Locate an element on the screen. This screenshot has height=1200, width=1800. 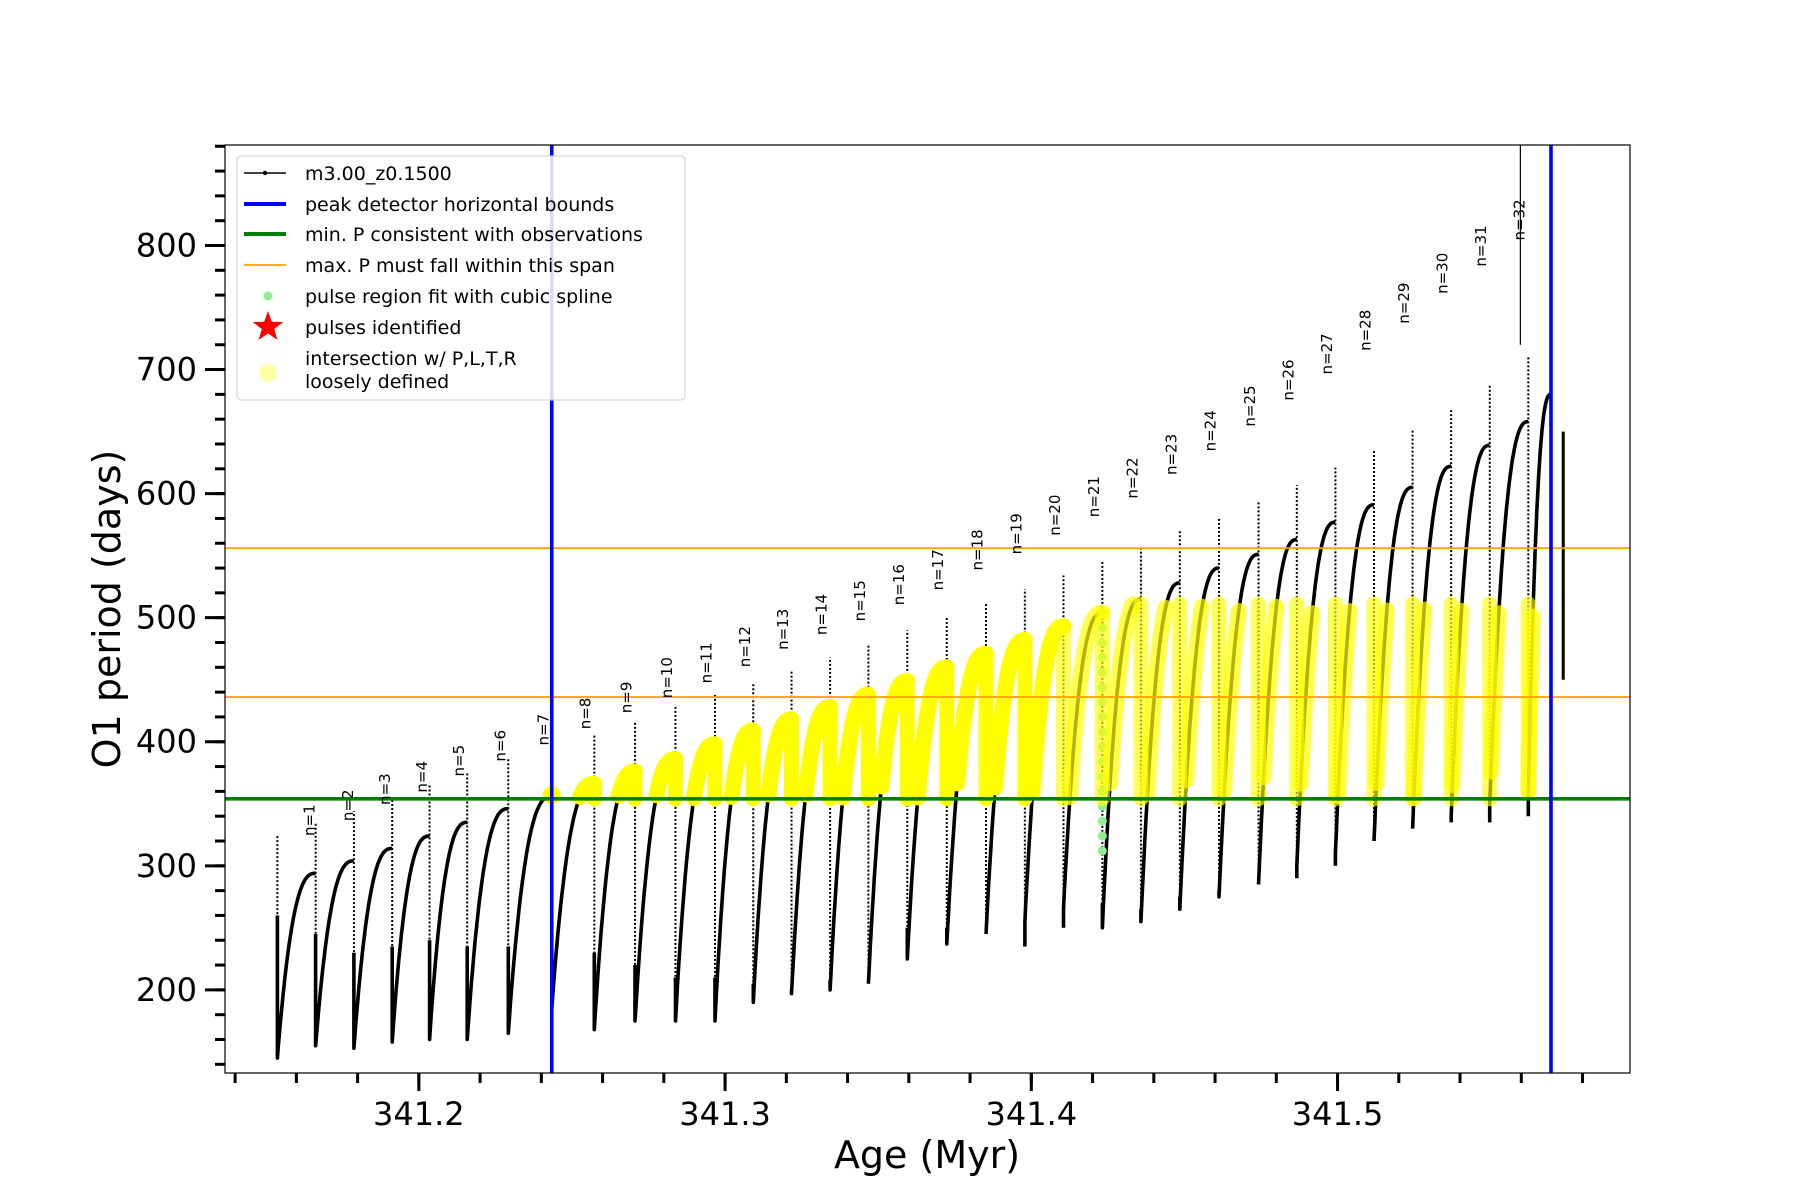
legend-model-marker is located at coordinates (265, 173).